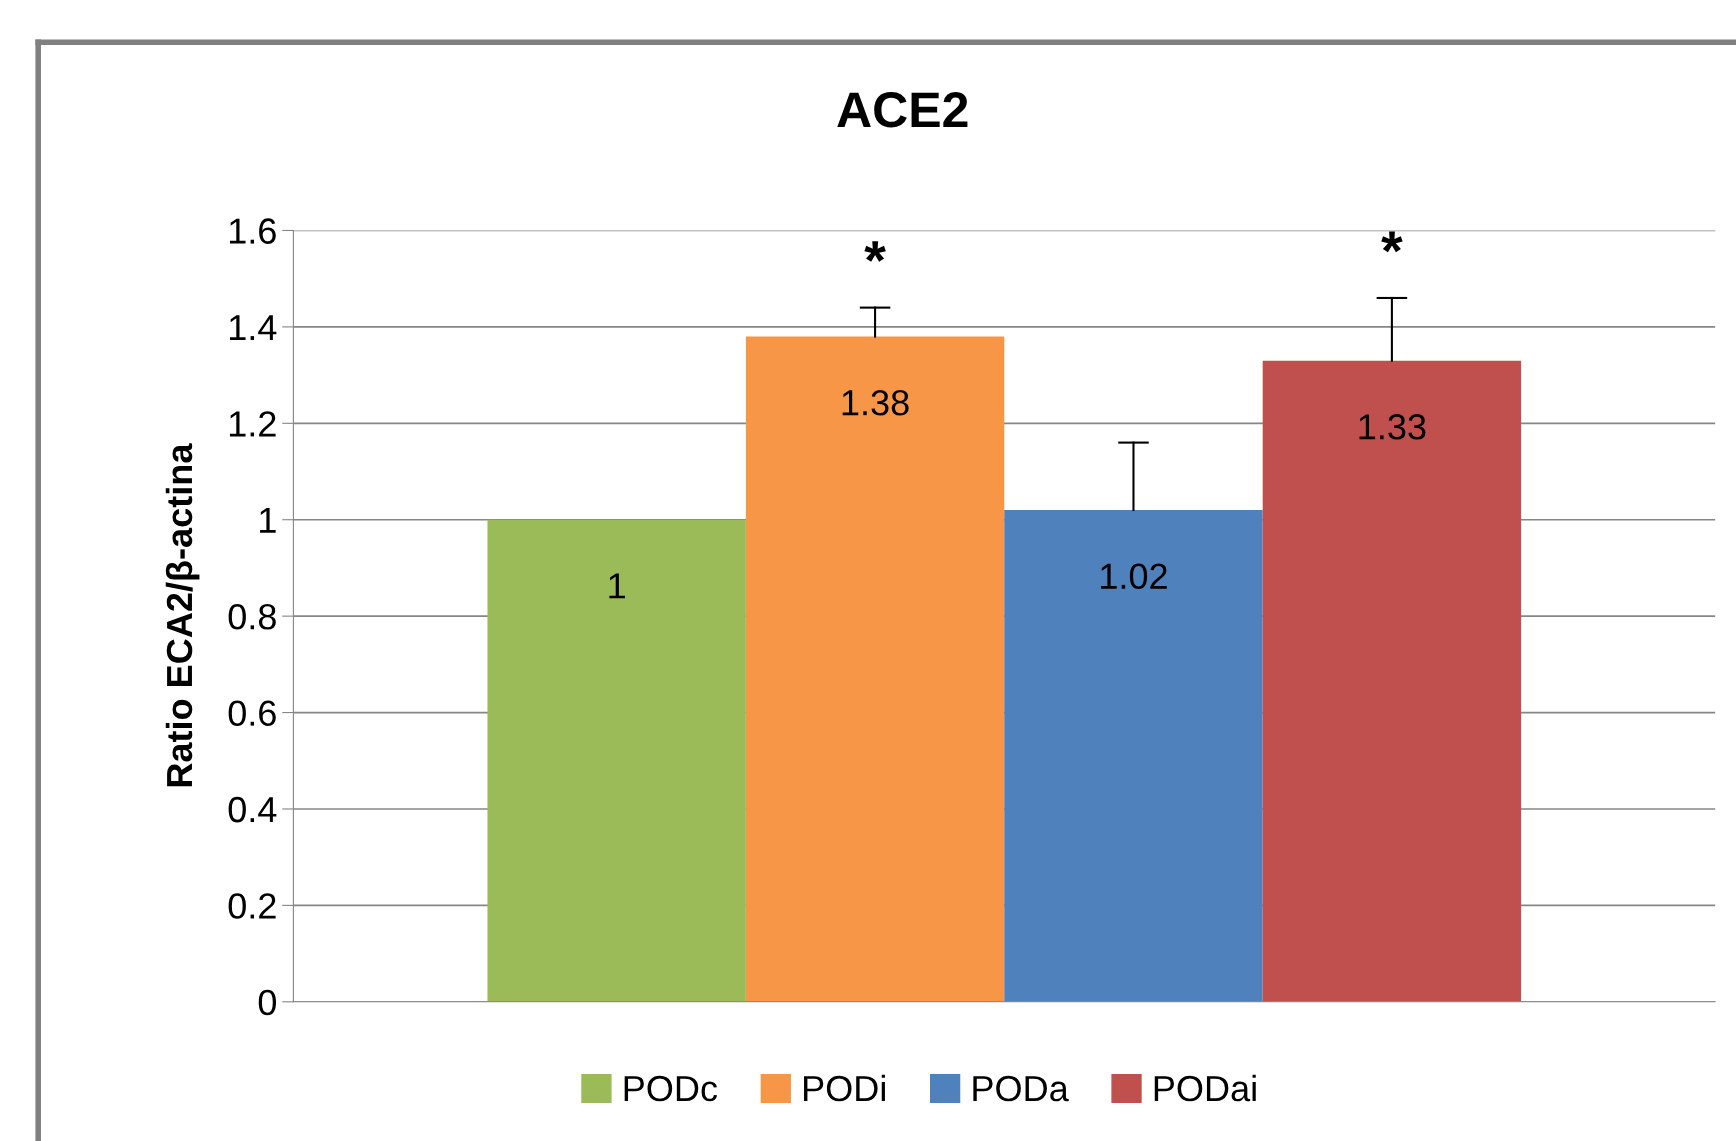  I want to click on y-tick-label: 1.4, so click(253, 327).